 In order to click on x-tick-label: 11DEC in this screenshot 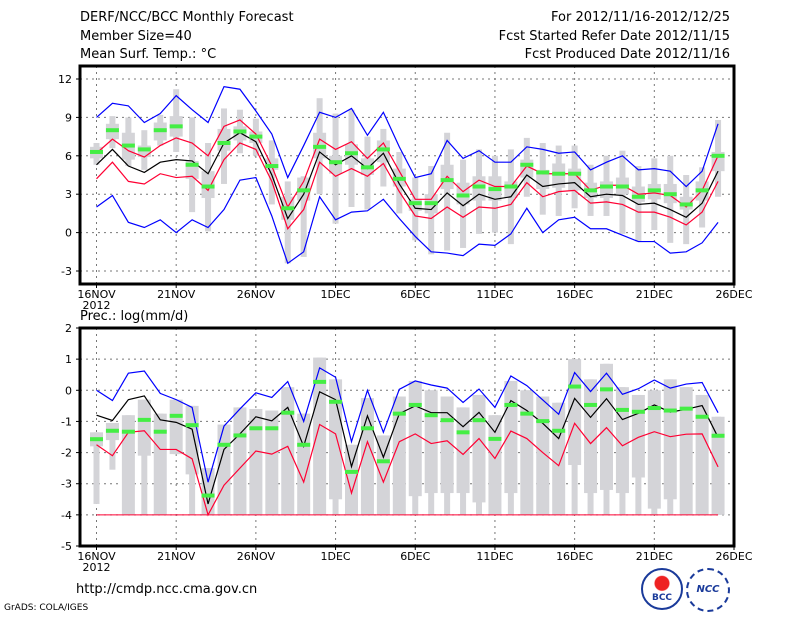, I will do `click(494, 294)`.